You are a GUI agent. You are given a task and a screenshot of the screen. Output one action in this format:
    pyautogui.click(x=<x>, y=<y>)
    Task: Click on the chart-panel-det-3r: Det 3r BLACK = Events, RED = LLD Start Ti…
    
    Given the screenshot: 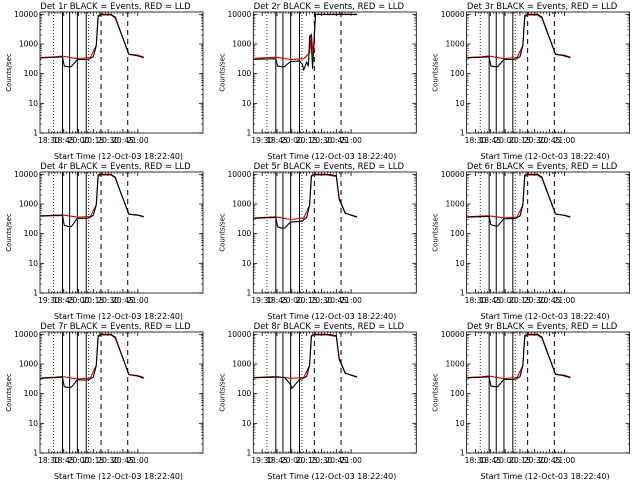 What is the action you would take?
    pyautogui.click(x=531, y=81)
    